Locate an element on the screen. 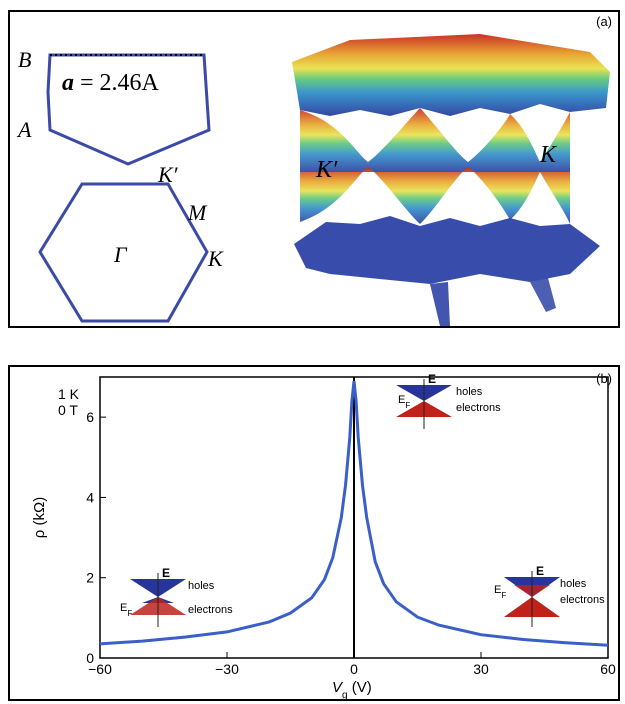  y-tick-label: 6 is located at coordinates (90, 417).